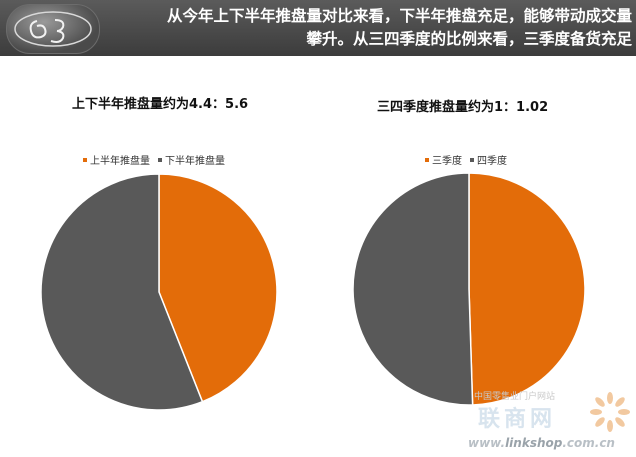 The height and width of the screenshot is (457, 636). I want to click on legend-quarters: 三季度 四季度, so click(470, 159).